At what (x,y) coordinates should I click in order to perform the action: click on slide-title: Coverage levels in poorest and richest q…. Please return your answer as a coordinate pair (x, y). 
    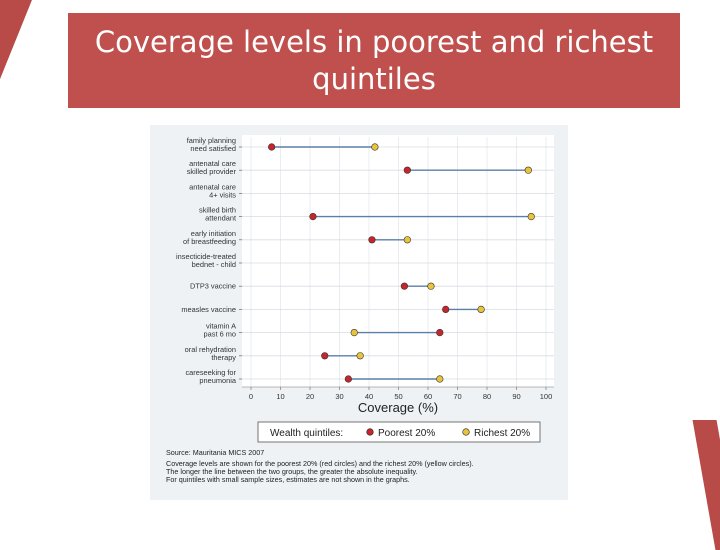
    Looking at the image, I should click on (374, 60).